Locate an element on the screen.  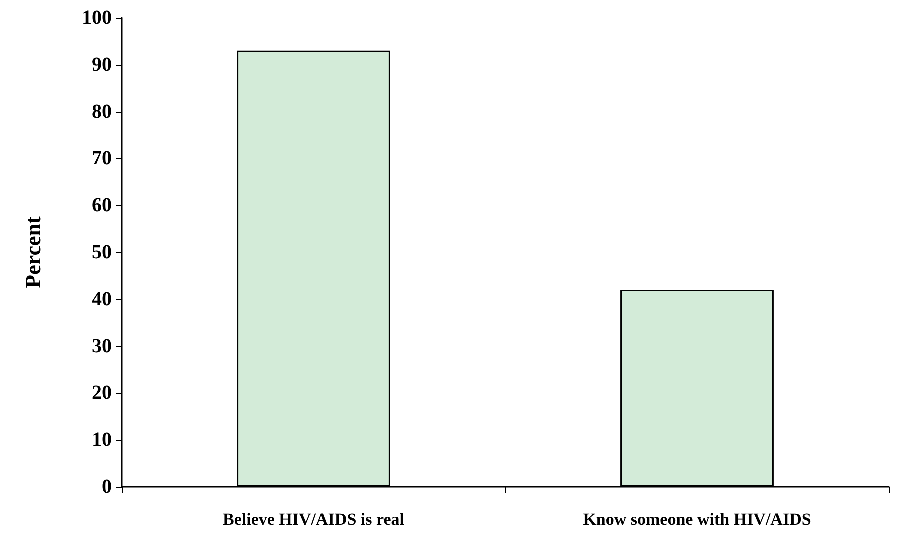
y-tick-label: 40 is located at coordinates (102, 299).